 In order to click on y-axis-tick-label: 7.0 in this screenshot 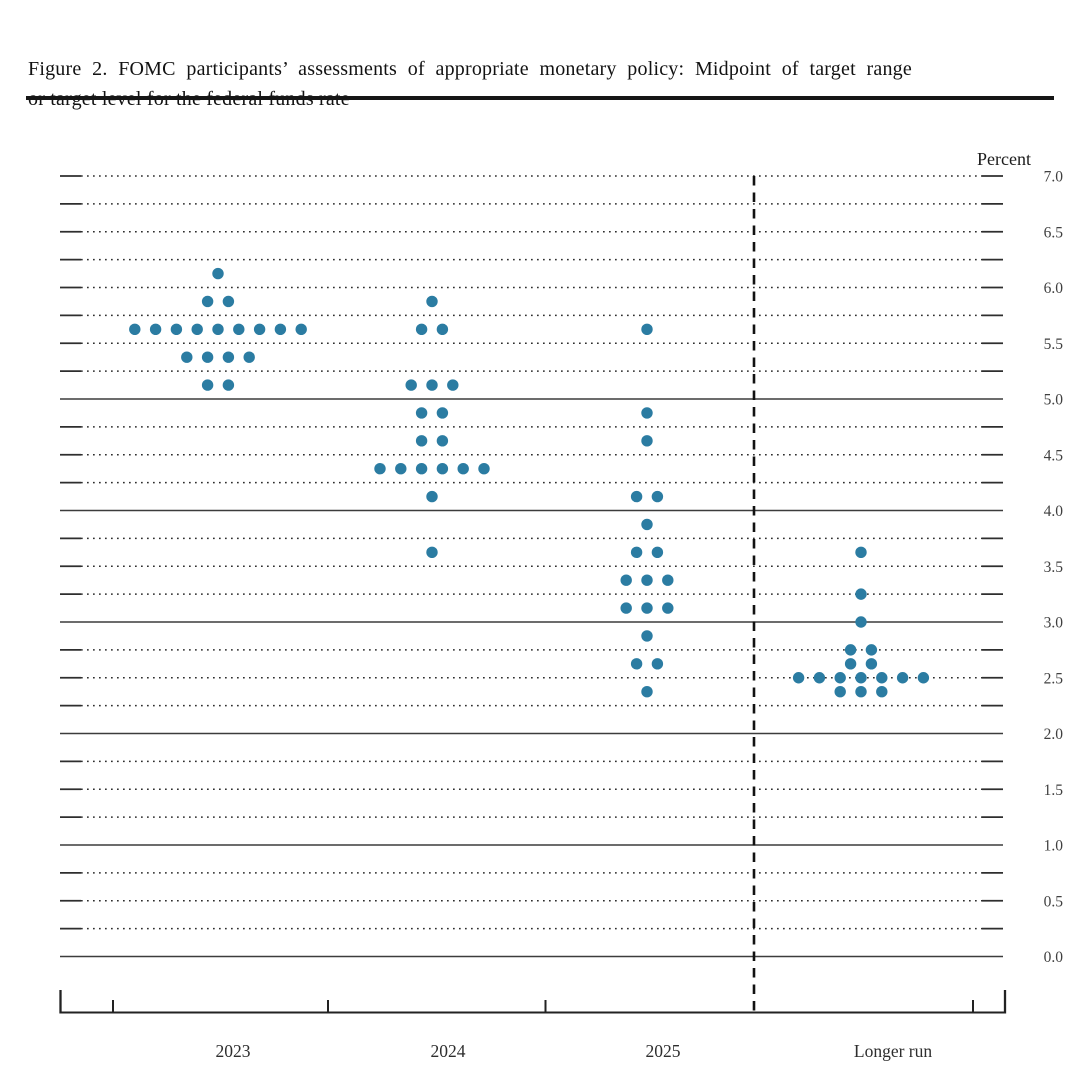, I will do `click(1054, 177)`.